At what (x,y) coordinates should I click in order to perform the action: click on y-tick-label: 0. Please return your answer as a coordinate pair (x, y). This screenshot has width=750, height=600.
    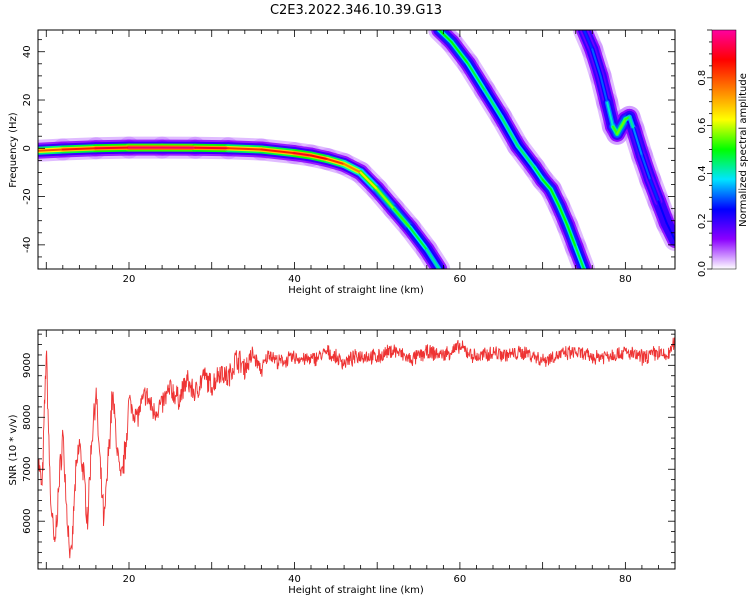
    Looking at the image, I should click on (27, 148).